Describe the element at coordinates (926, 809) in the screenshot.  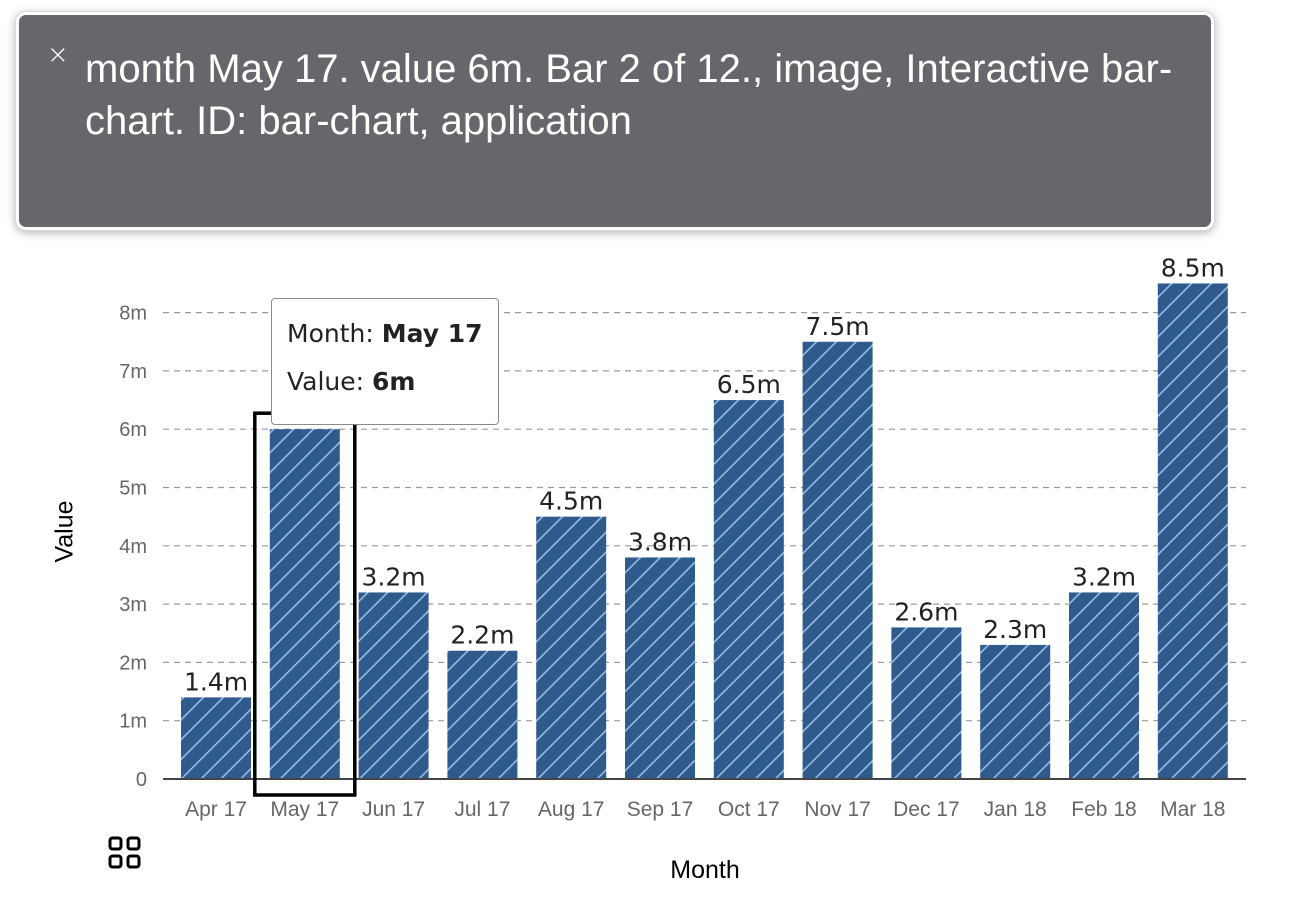
I see `x-tick-label: Dec 17` at that location.